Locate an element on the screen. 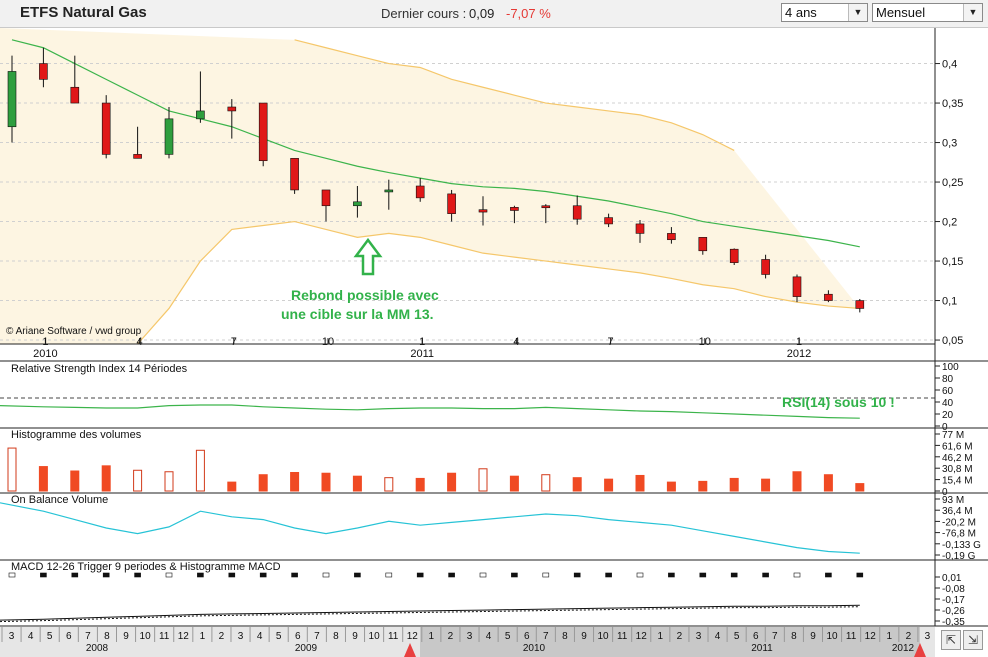 The height and width of the screenshot is (657, 988). last-price-change: -7,07 % is located at coordinates (528, 13).